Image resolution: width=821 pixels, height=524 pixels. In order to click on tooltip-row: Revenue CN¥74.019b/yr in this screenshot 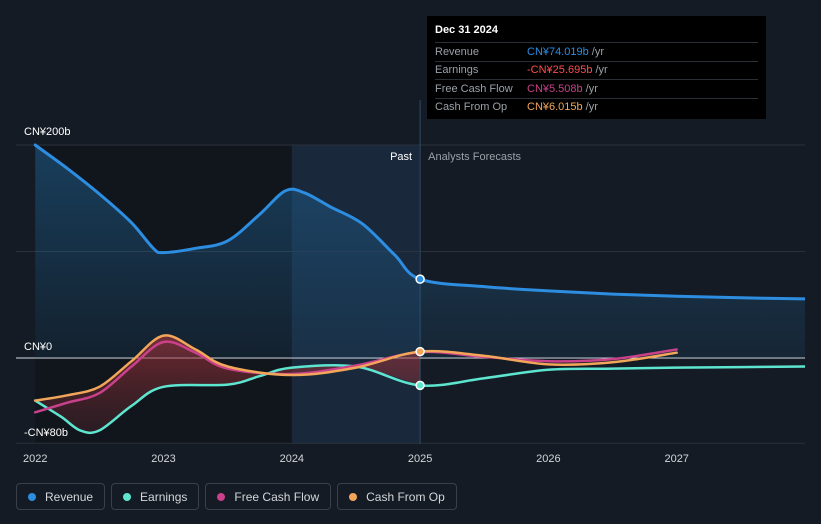, I will do `click(596, 51)`.